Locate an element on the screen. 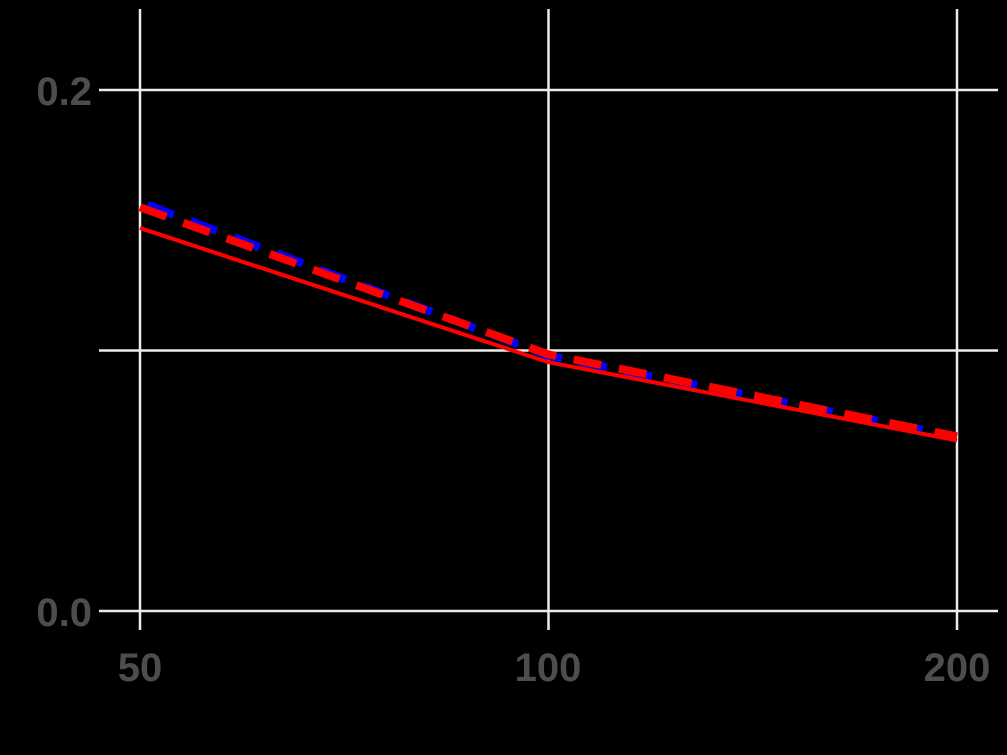 The image size is (1007, 755). y-tick-label: 0.0 is located at coordinates (64, 613).